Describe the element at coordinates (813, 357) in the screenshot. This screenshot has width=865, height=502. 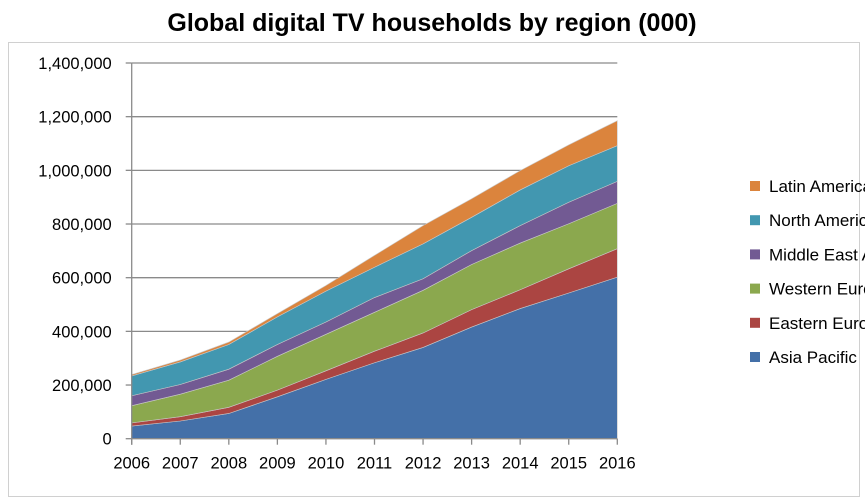
I see `legend-label: Asia Pacific` at that location.